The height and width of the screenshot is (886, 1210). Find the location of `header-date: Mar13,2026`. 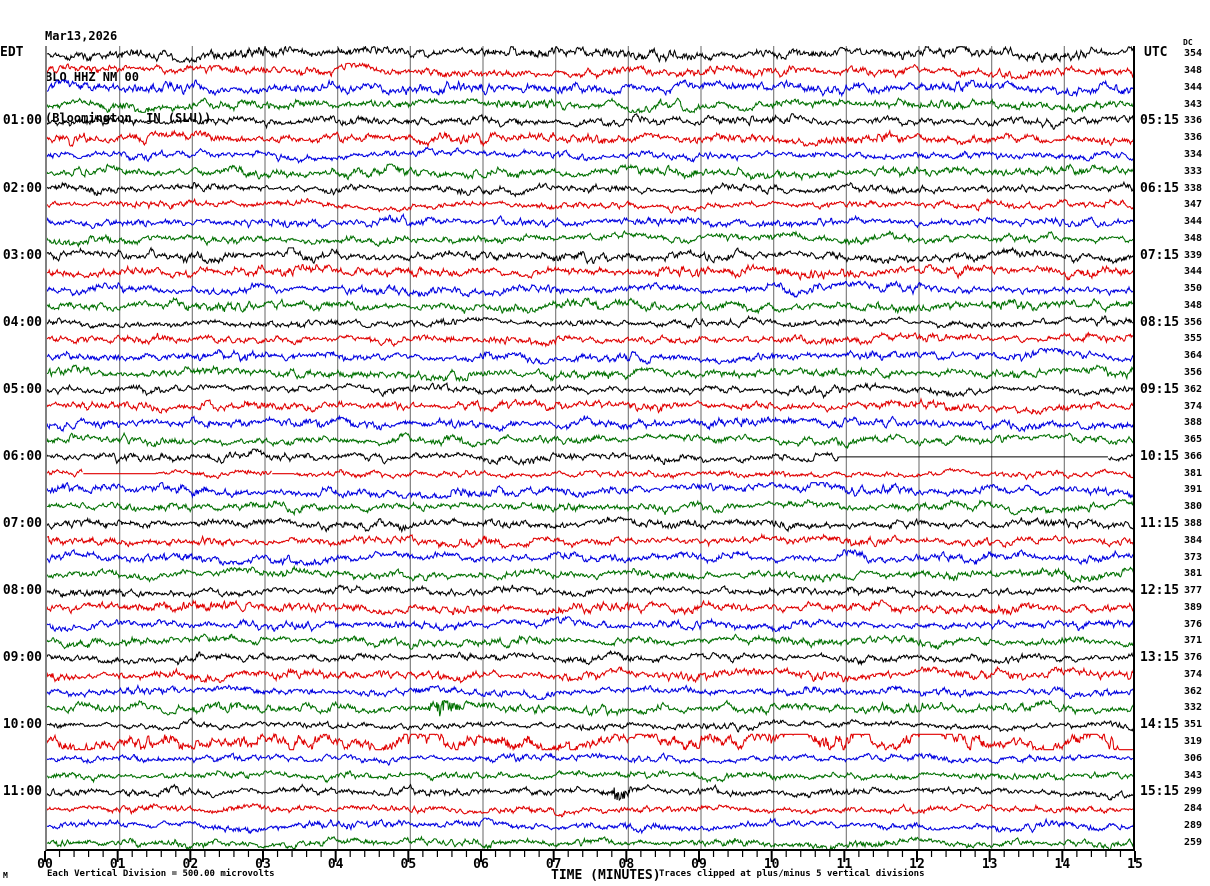

header-date: Mar13,2026 is located at coordinates (81, 36).